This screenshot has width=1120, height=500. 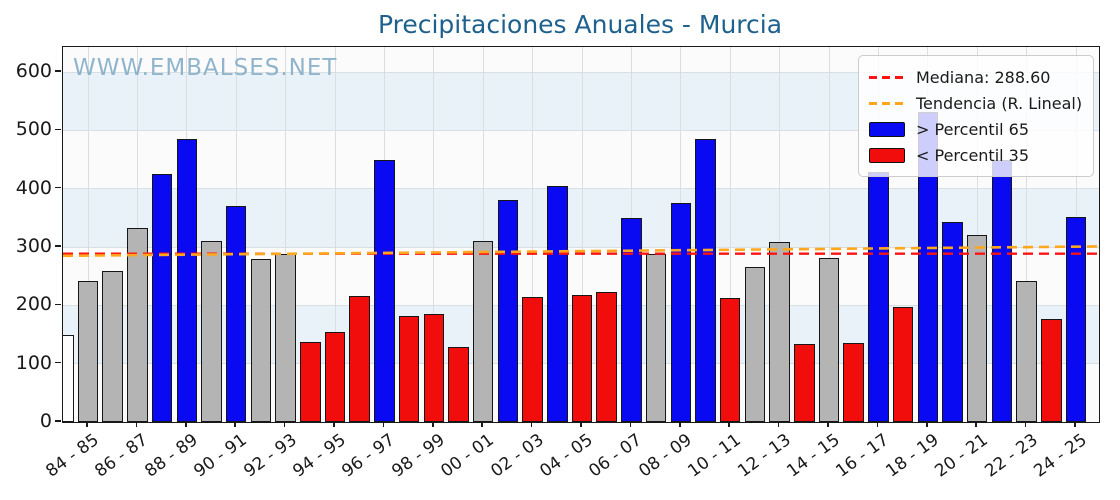 I want to click on trend-line-sample, so click(x=887, y=103).